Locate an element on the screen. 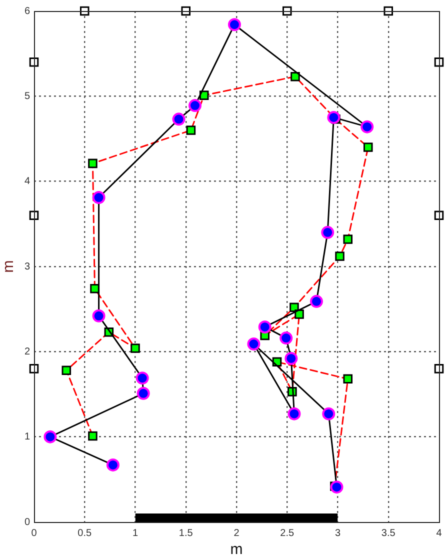  x-tick-label: 3 is located at coordinates (337, 533).